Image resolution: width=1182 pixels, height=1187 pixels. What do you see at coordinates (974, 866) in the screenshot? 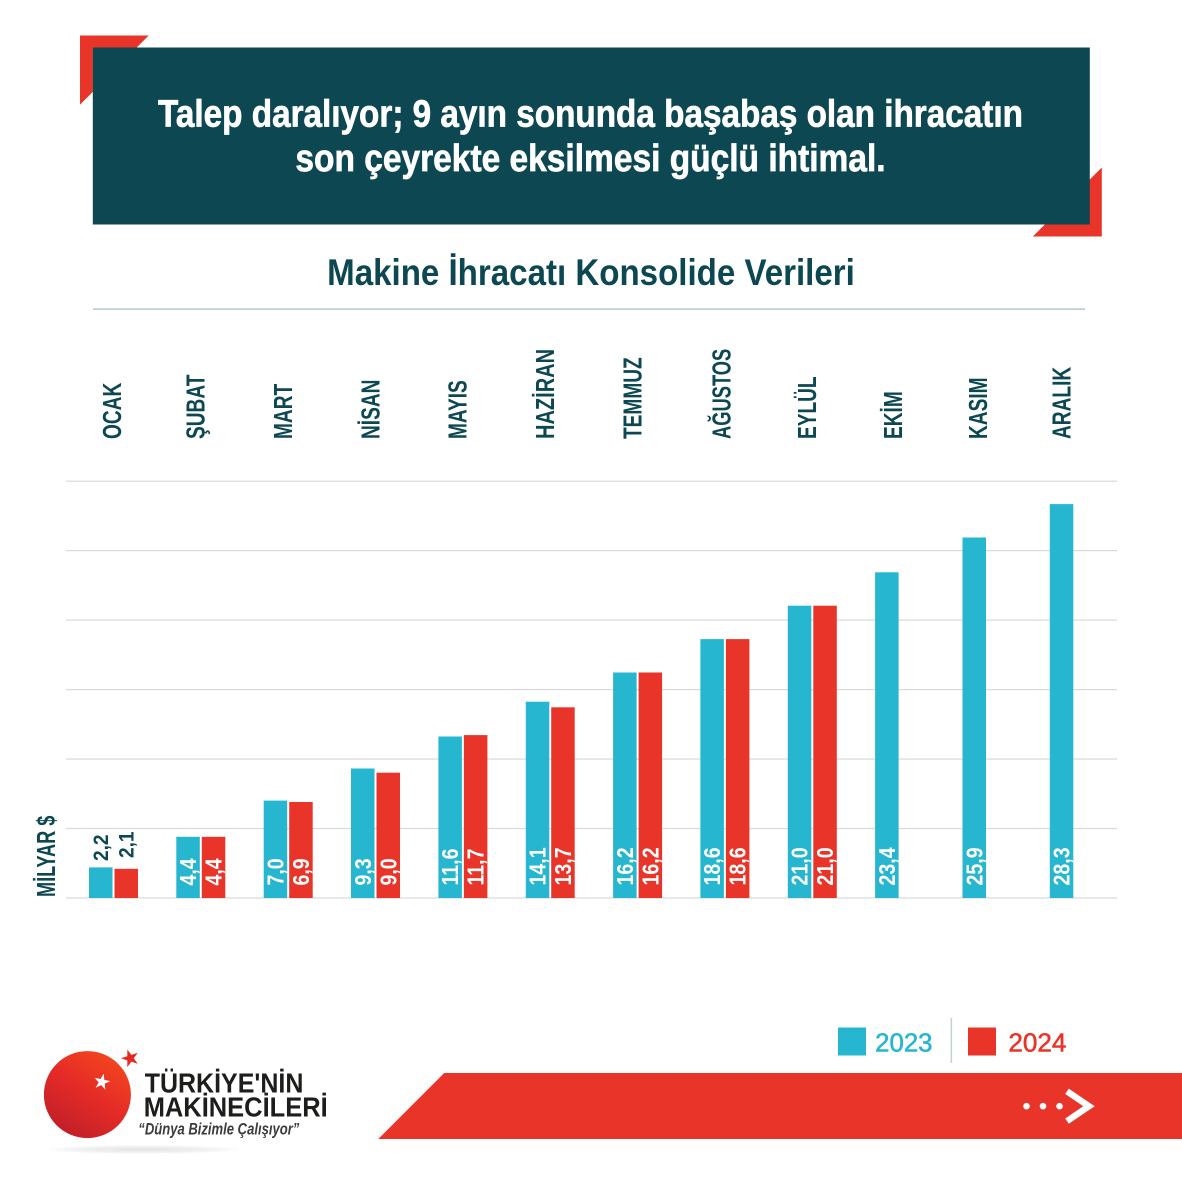
I see `svg-text: 25,9` at bounding box center [974, 866].